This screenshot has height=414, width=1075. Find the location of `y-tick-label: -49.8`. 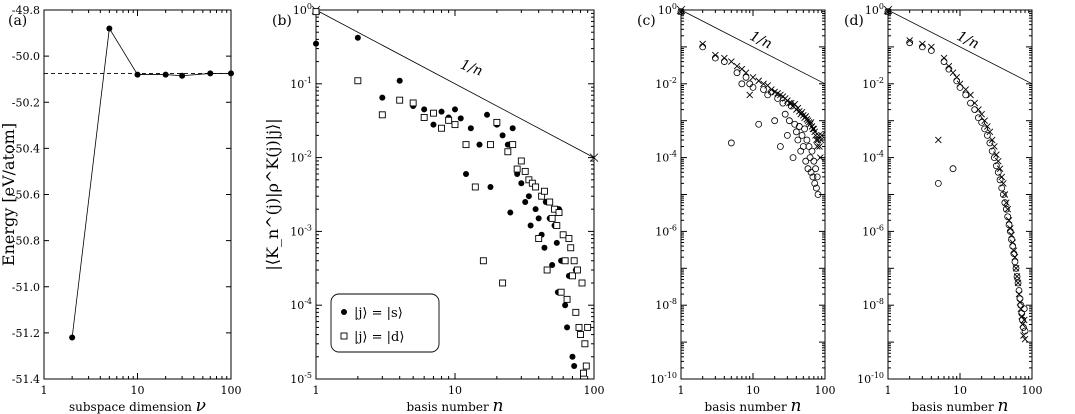

y-tick-label: -49.8 is located at coordinates (26, 10).